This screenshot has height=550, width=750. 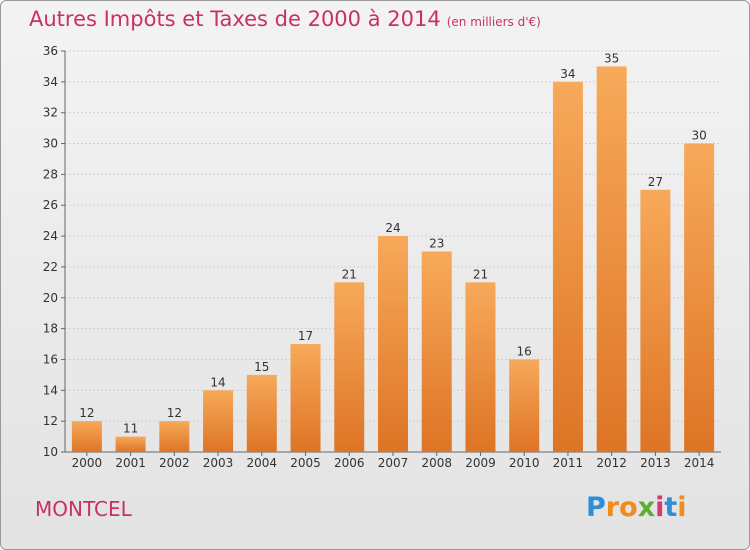 I want to click on x-tick-label: 2001, so click(x=130, y=463).